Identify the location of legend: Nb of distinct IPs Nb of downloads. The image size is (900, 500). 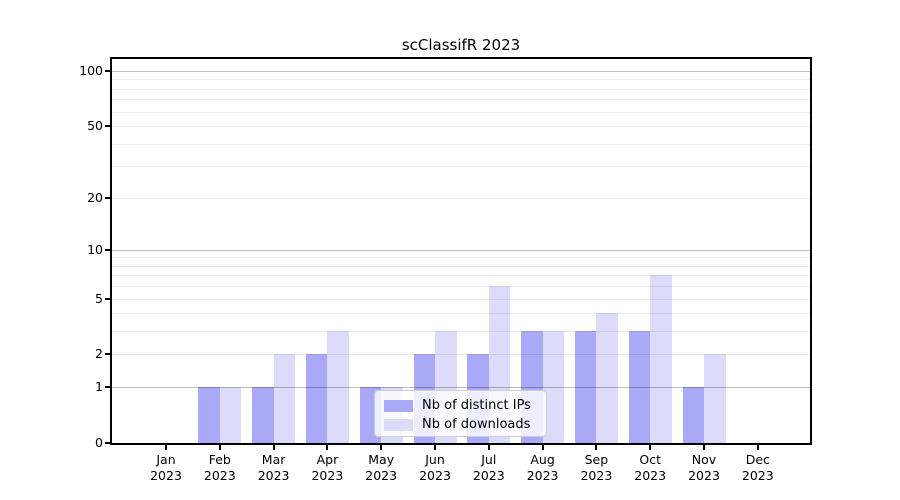
(460, 413).